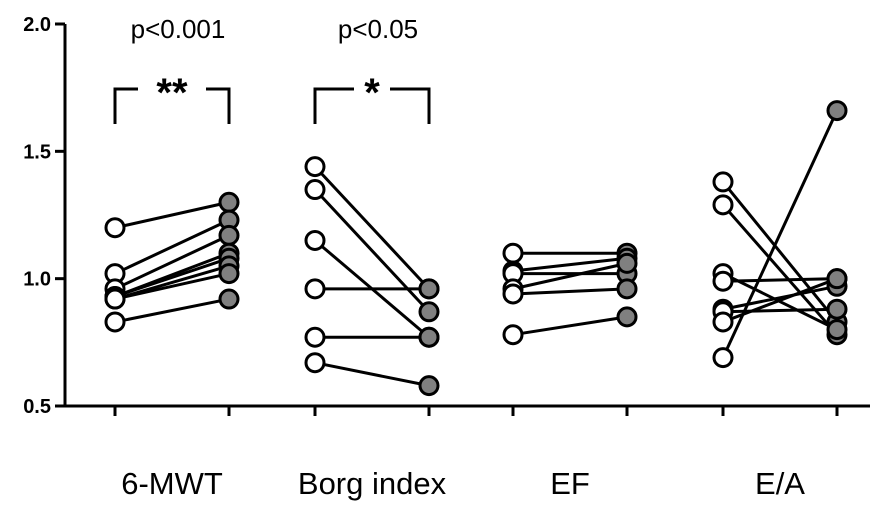  Describe the element at coordinates (378, 29) in the screenshot. I see `p-value-label: p<0.05` at that location.